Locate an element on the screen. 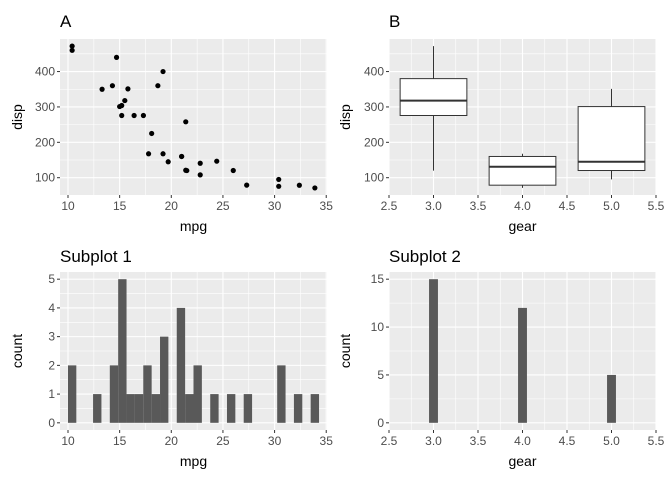 Image resolution: width=672 pixels, height=480 pixels. y-tick-label: 1 is located at coordinates (51, 394).